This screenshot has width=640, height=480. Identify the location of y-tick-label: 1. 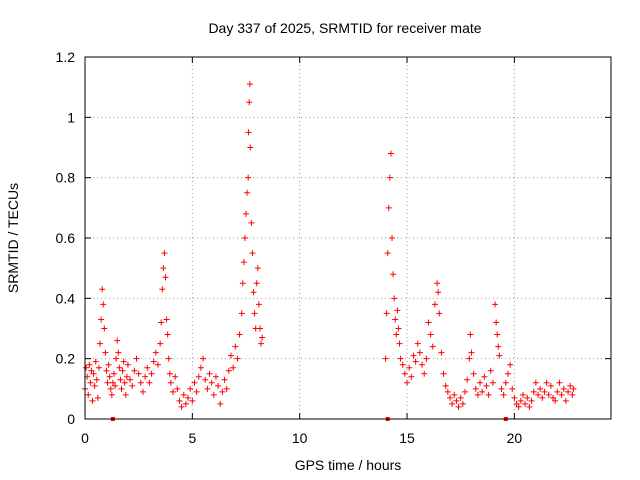
(71, 117).